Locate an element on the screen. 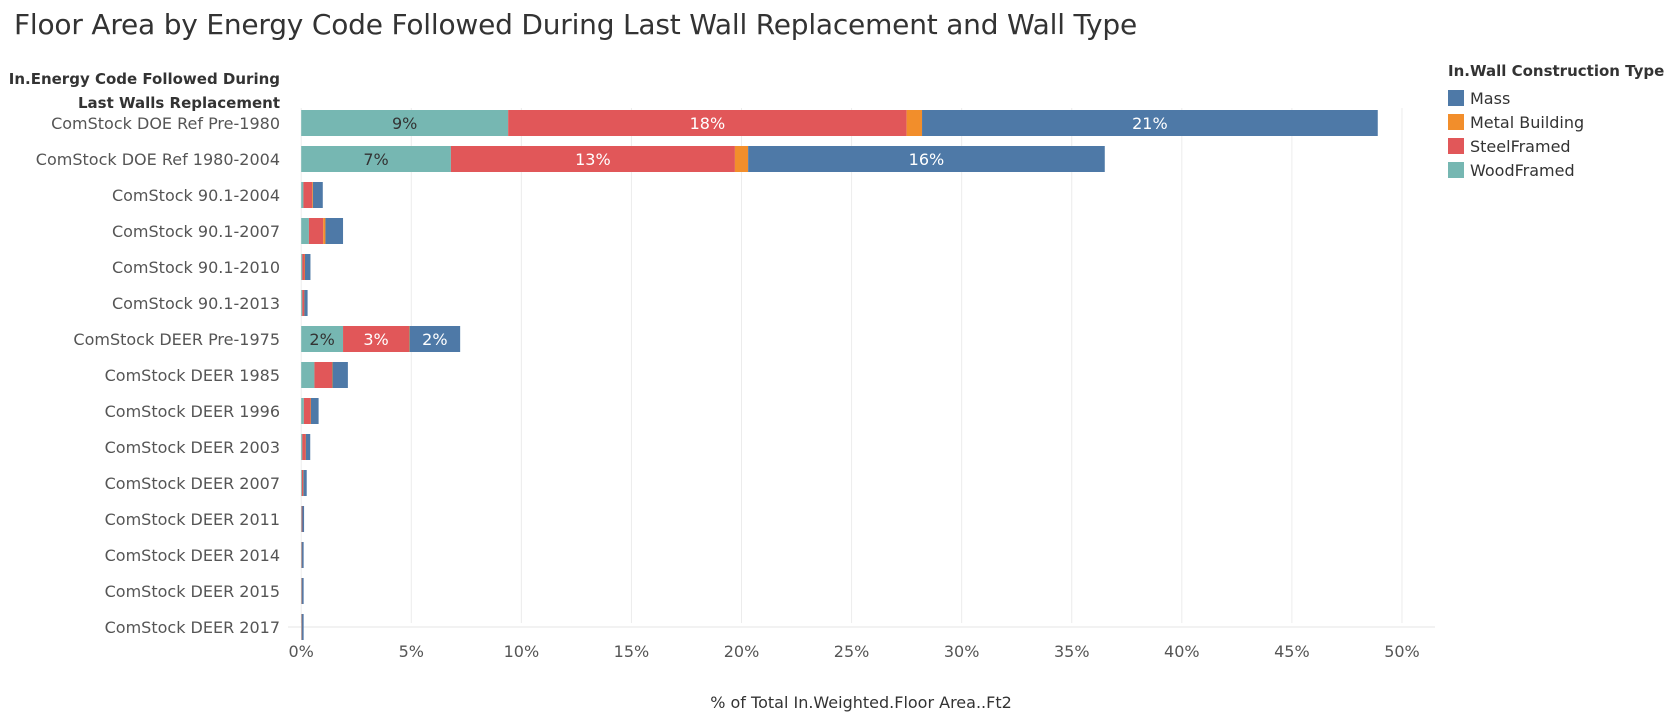 The image size is (1675, 719). x-tick-label: 25% is located at coordinates (852, 651).